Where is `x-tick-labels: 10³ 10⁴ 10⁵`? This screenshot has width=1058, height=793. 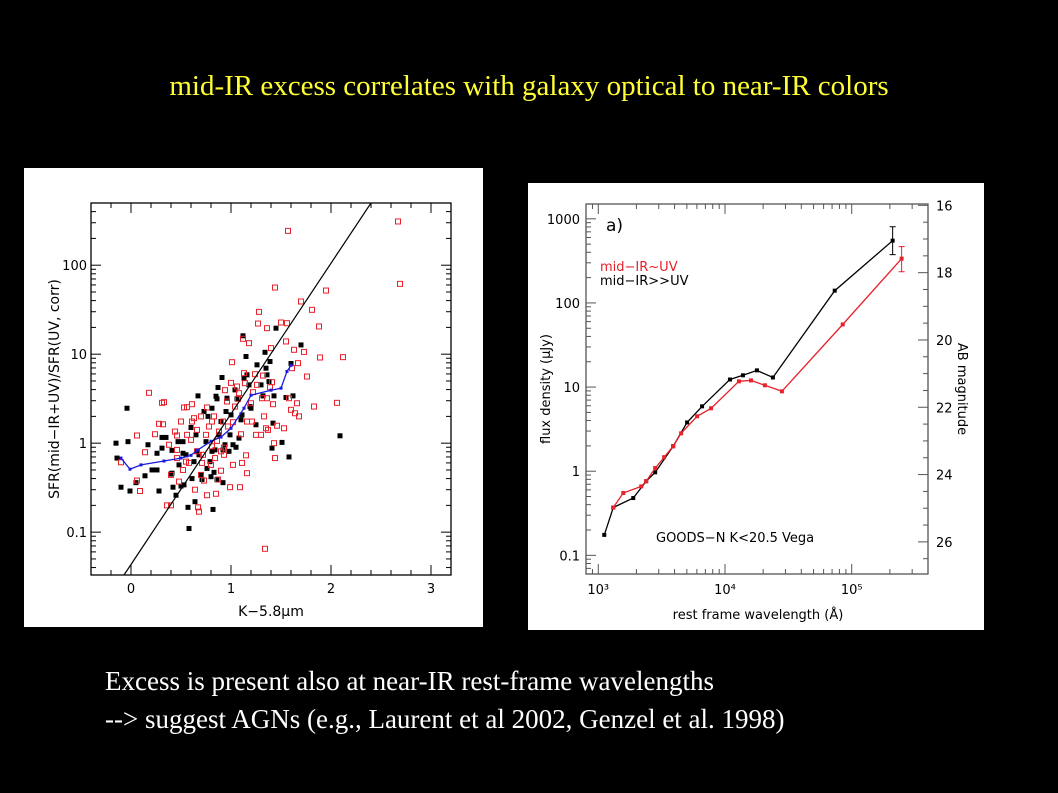
x-tick-labels: 10³ 10⁴ 10⁵ is located at coordinates (724, 590).